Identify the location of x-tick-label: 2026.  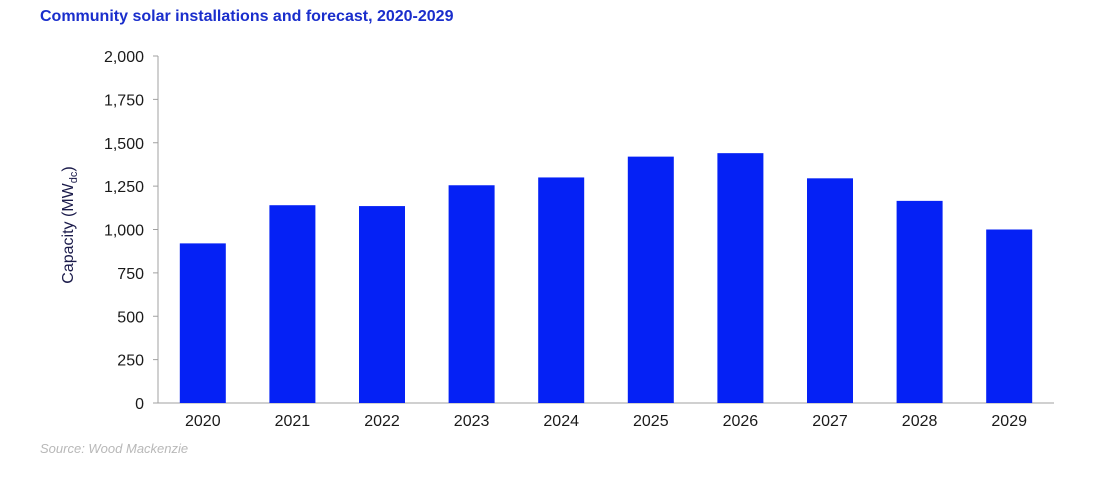
(741, 421).